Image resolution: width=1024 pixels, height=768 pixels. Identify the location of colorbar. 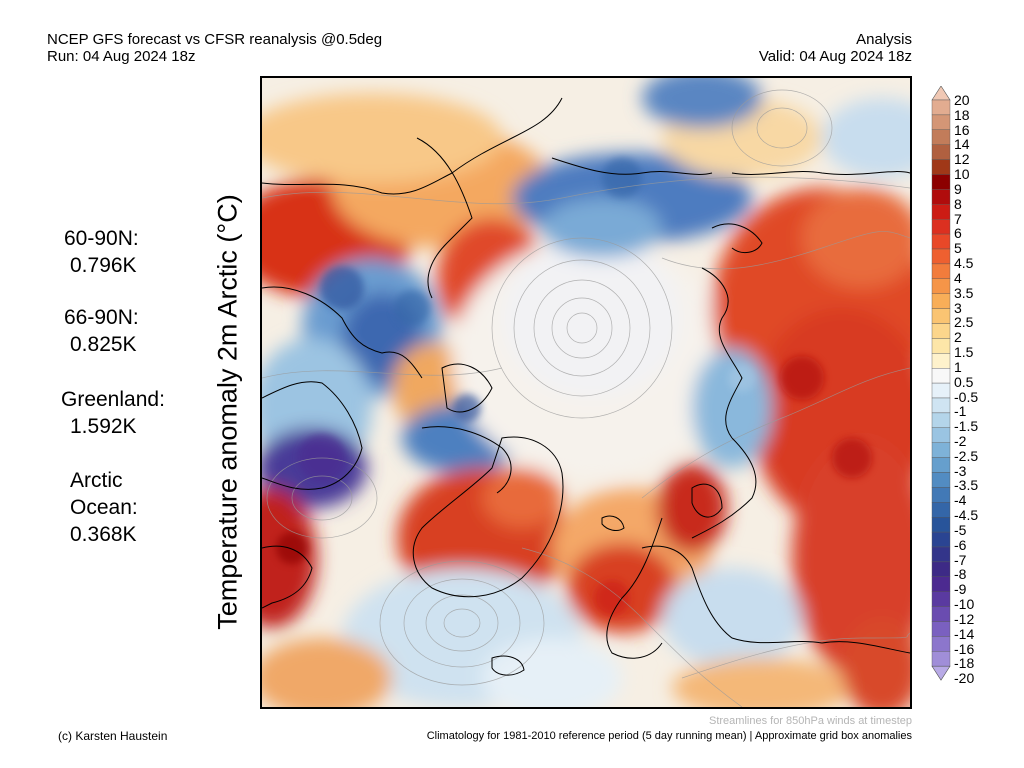
(941, 394).